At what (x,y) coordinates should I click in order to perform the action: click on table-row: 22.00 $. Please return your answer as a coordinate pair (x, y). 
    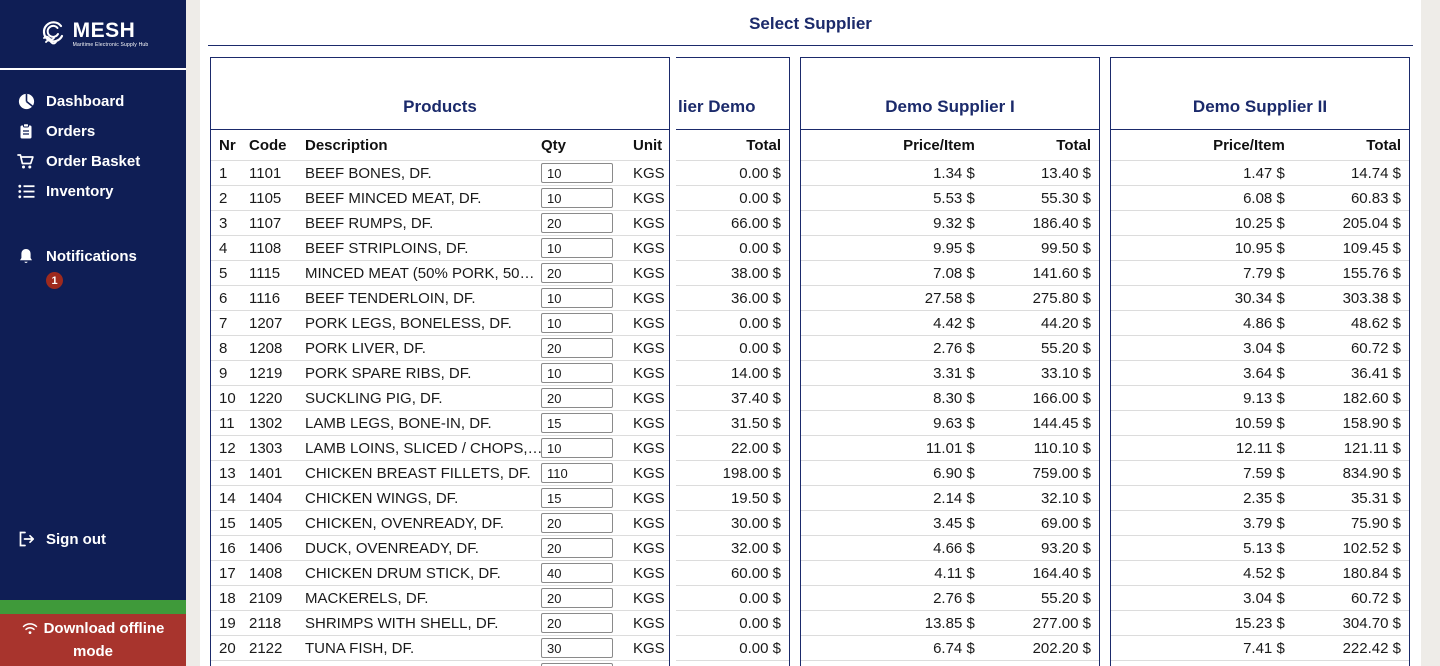
    Looking at the image, I should click on (732, 447).